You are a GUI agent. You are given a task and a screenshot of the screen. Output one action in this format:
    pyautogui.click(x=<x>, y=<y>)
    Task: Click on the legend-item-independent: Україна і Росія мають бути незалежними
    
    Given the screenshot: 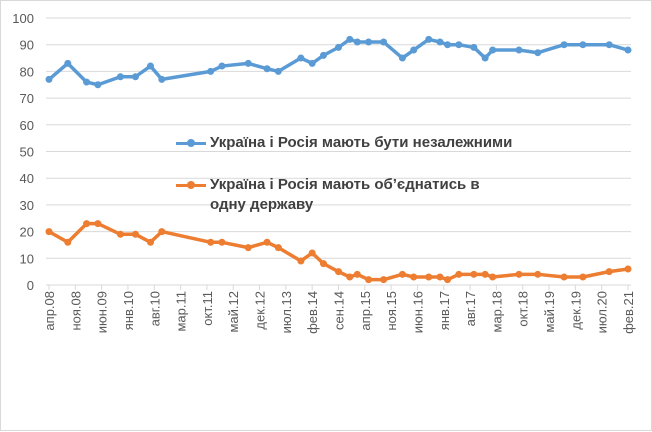 What is the action you would take?
    pyautogui.click(x=344, y=143)
    